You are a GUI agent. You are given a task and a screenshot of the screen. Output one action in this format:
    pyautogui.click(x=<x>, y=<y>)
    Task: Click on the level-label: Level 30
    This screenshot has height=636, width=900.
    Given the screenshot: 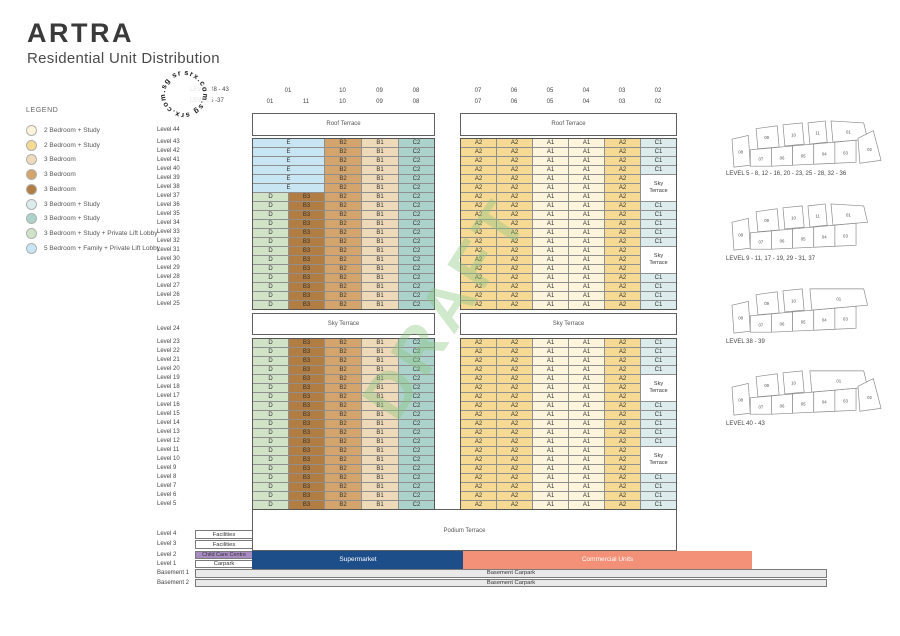 What is the action you would take?
    pyautogui.click(x=168, y=259)
    